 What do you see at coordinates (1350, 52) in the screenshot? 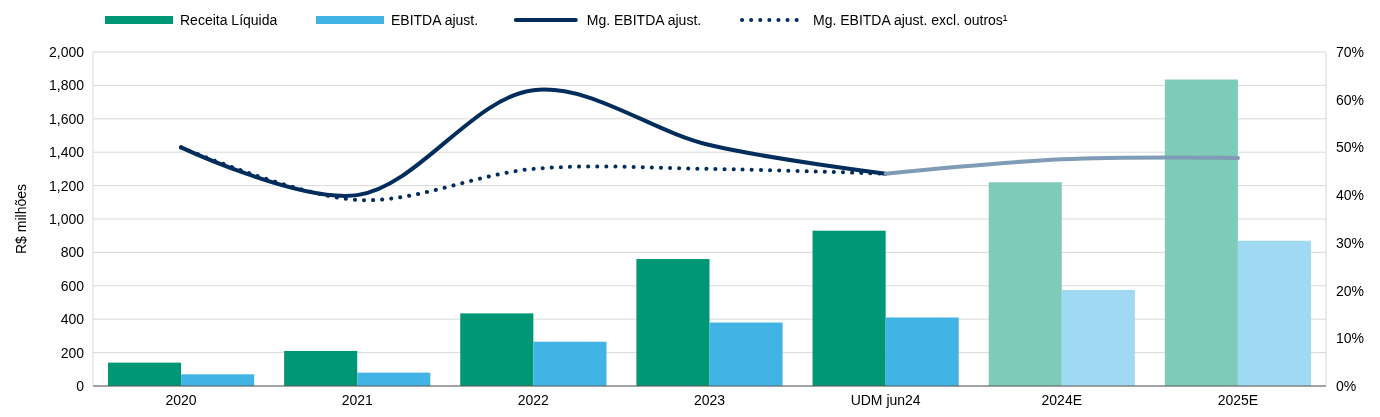
I see `y2-tick-label: 70%` at bounding box center [1350, 52].